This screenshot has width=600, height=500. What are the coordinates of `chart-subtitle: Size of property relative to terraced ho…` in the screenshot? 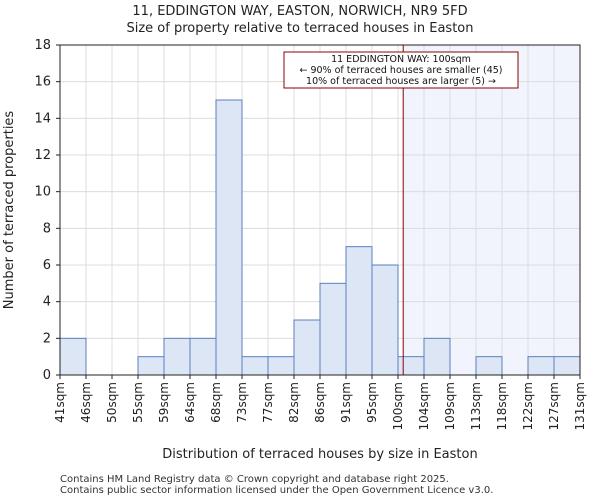 It's located at (300, 28).